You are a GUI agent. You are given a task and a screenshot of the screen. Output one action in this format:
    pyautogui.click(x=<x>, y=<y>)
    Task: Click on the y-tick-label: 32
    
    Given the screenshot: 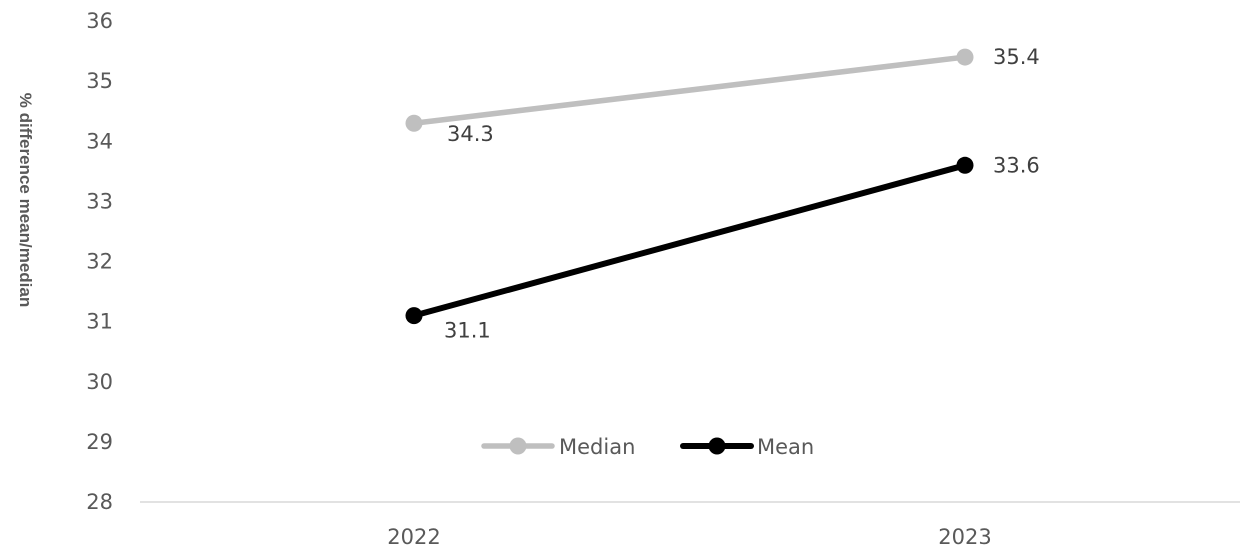 What is the action you would take?
    pyautogui.click(x=99, y=262)
    